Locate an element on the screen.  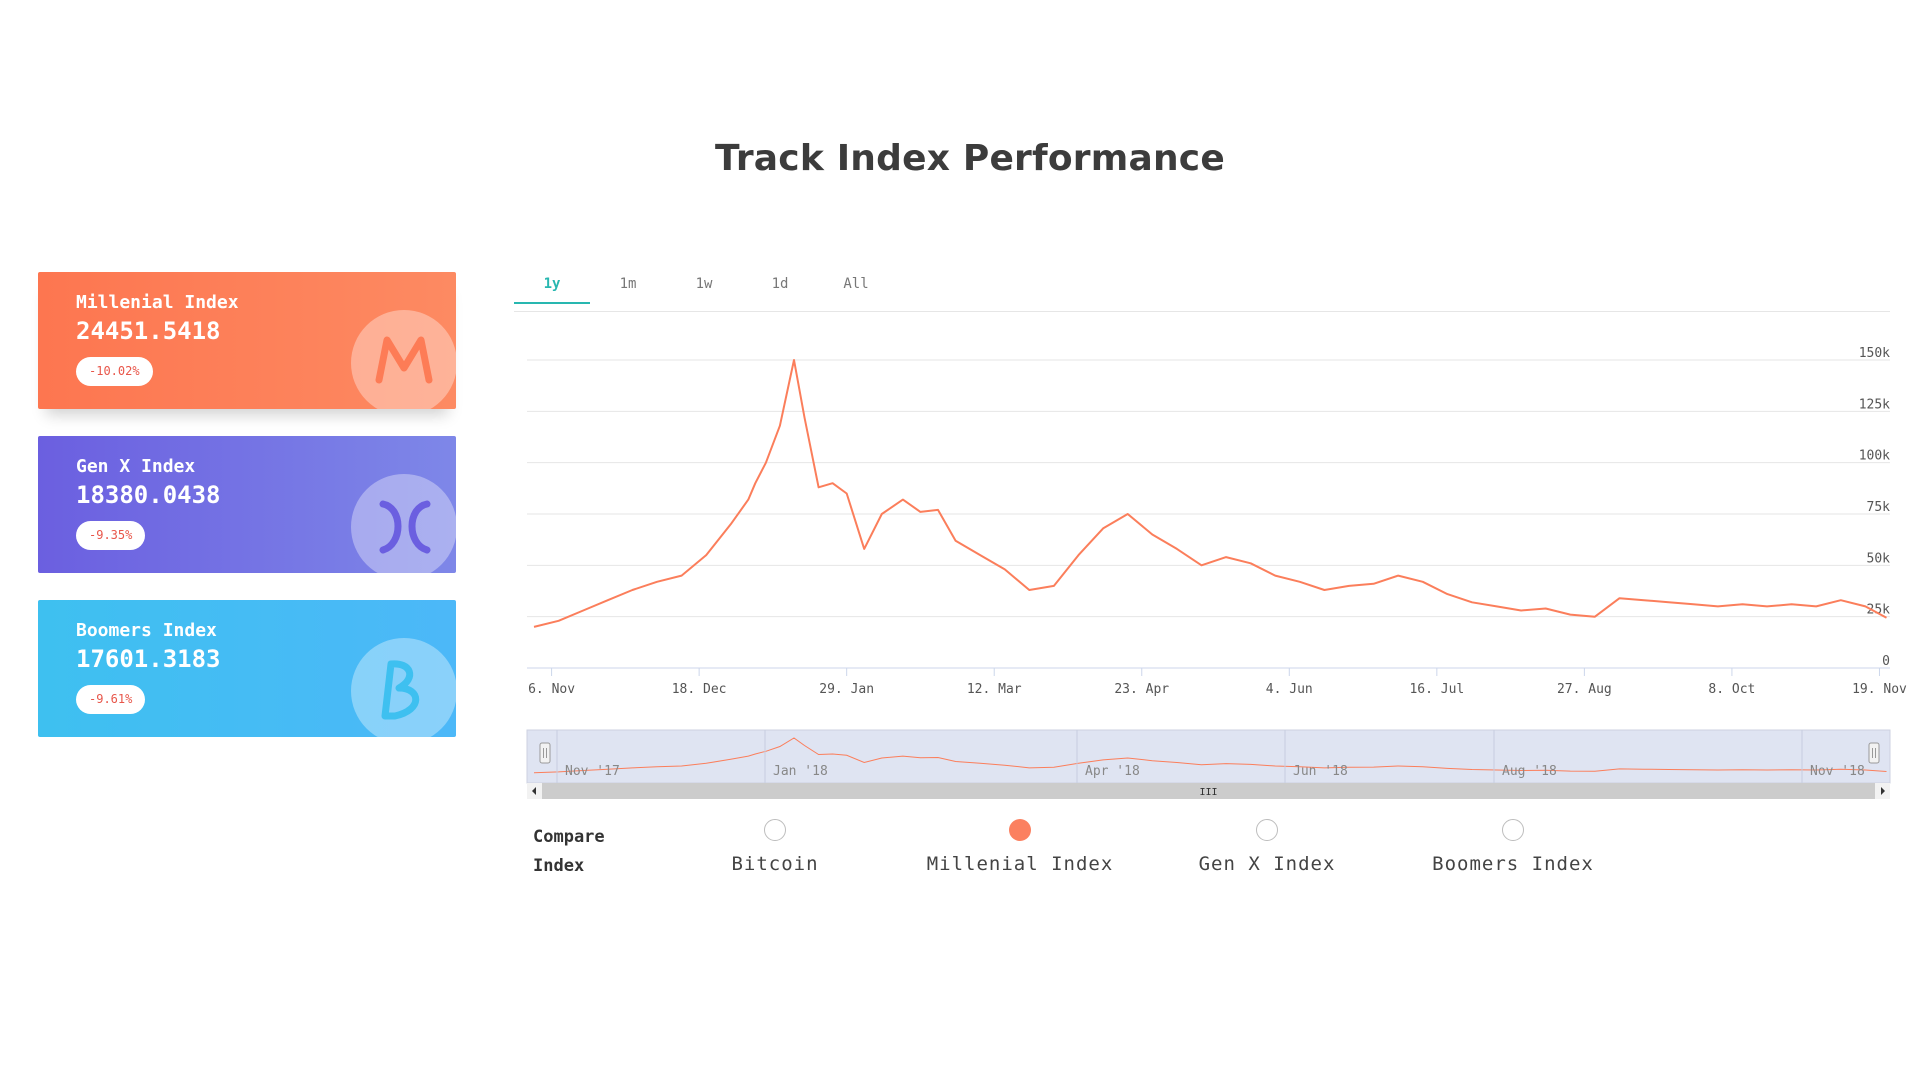
millenial-index-card: Millenial Index 24451.5418 -10.02% is located at coordinates (247, 340).